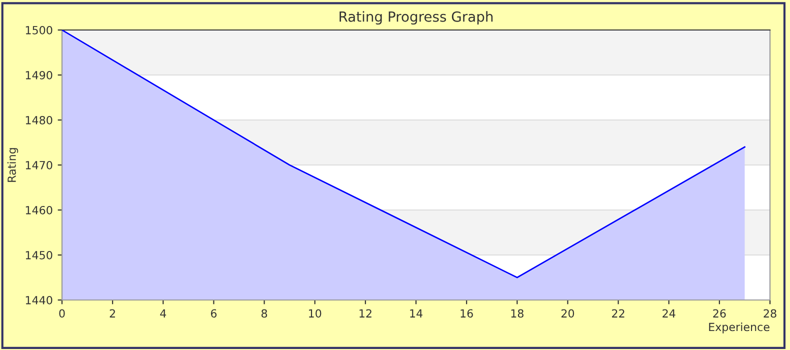  What do you see at coordinates (62, 313) in the screenshot?
I see `x-tick-label: 0` at bounding box center [62, 313].